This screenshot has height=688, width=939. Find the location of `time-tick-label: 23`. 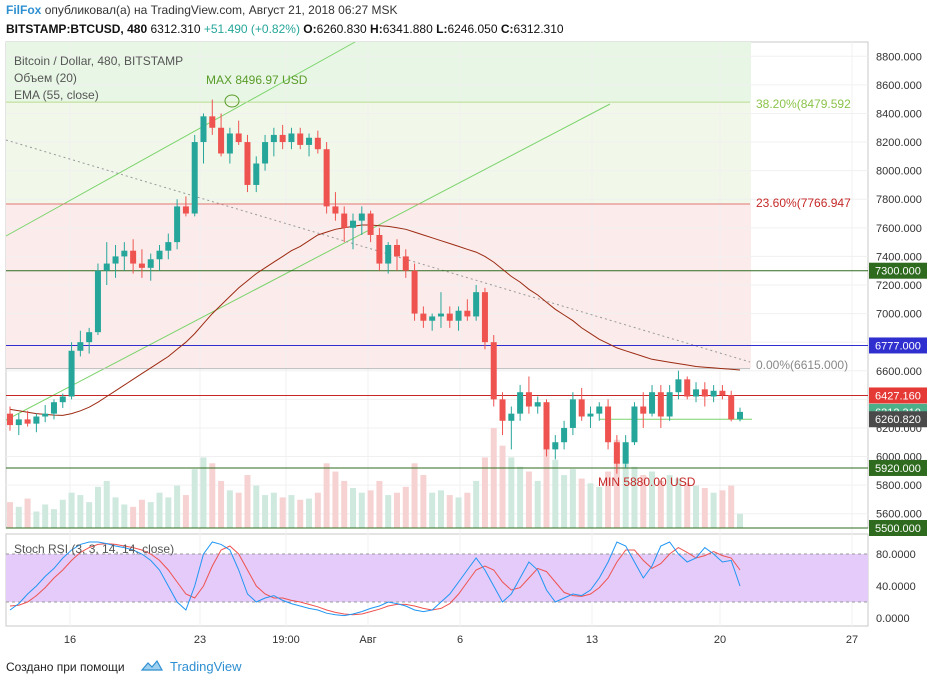

time-tick-label: 23 is located at coordinates (200, 640).